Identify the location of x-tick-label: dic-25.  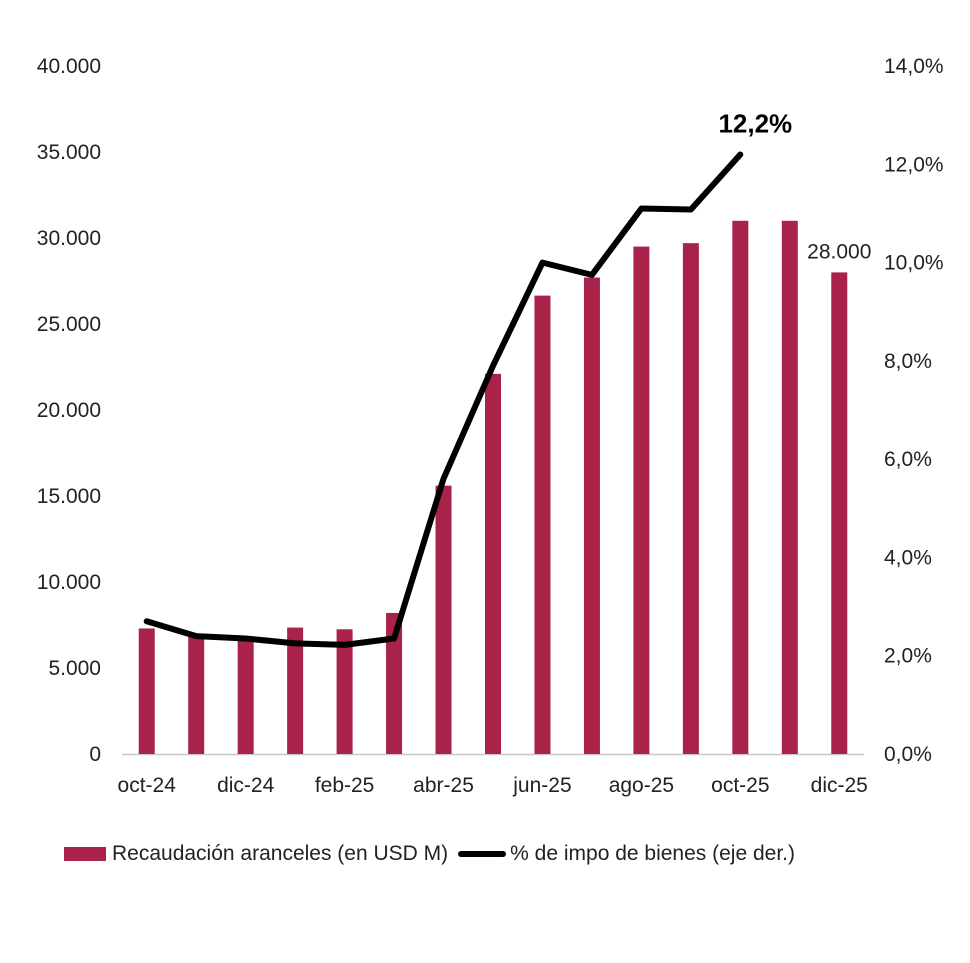
(839, 785).